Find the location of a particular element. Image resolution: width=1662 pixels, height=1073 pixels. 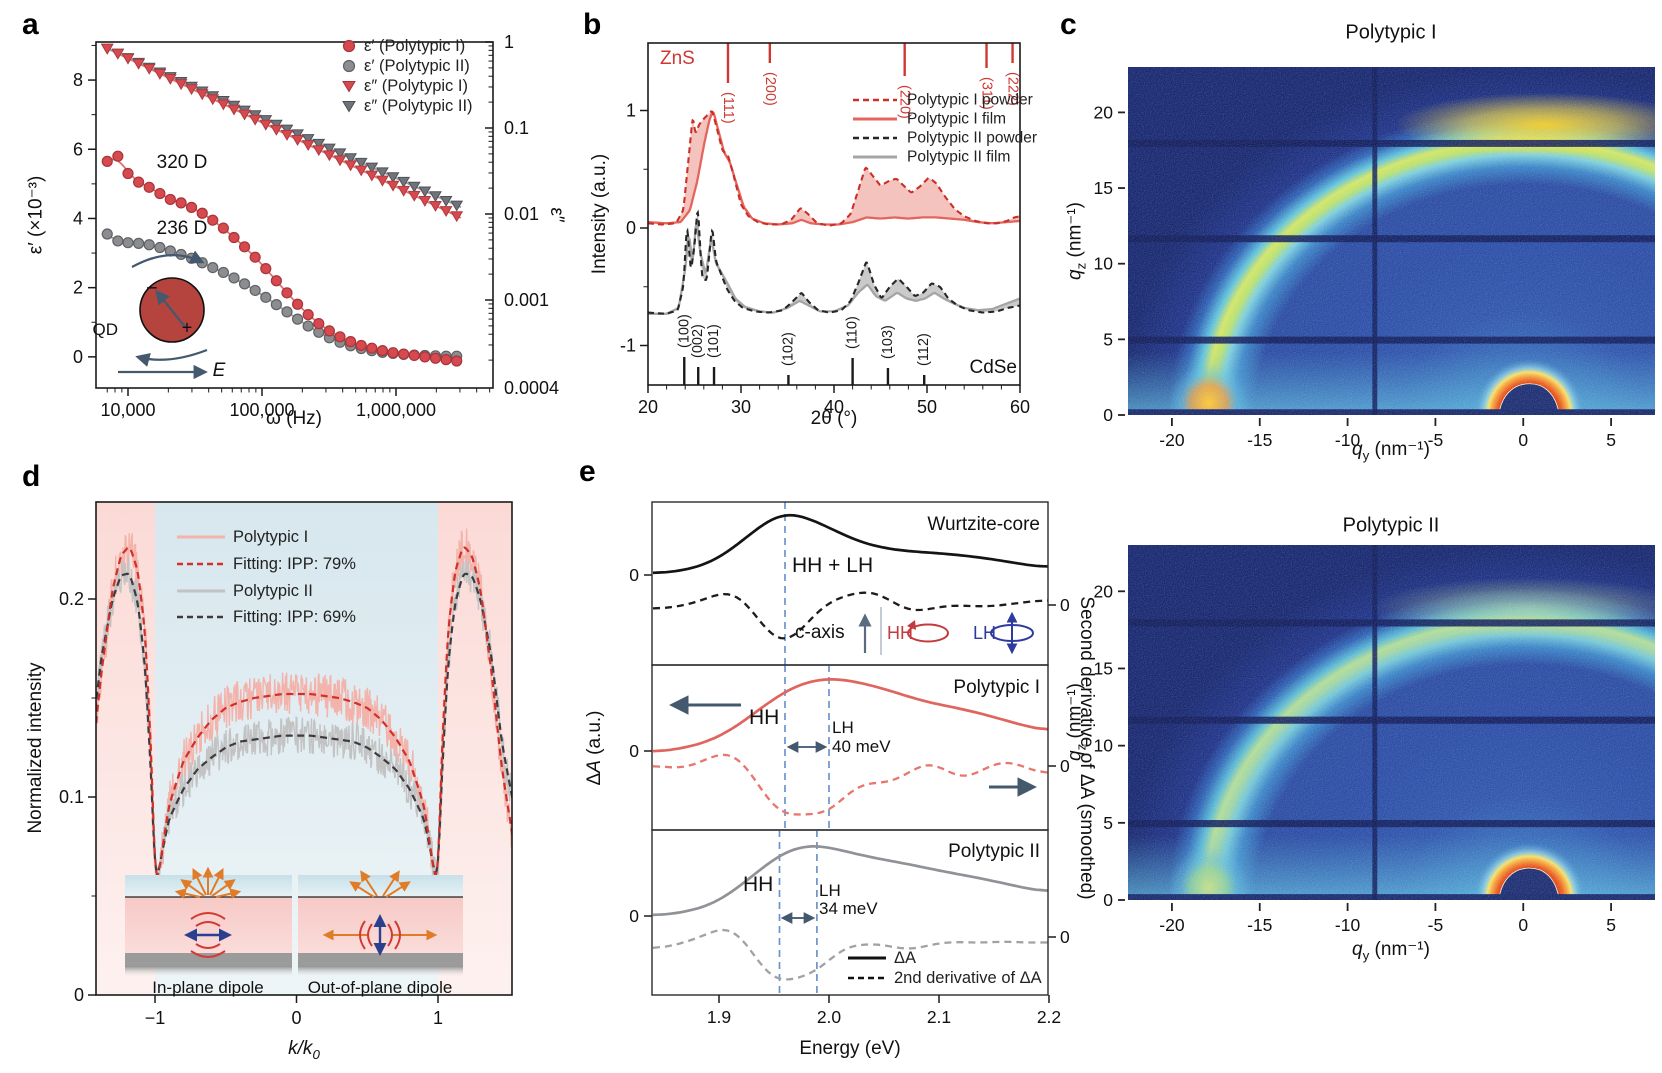

svg-text: Polytypic II film is located at coordinates (958, 157).